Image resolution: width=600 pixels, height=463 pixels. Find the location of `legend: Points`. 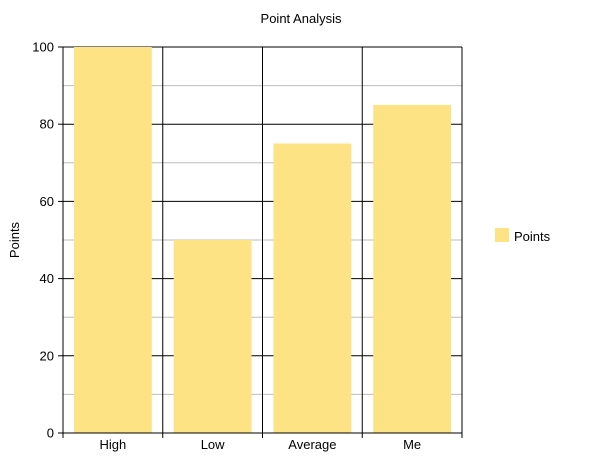

legend: Points is located at coordinates (523, 236).